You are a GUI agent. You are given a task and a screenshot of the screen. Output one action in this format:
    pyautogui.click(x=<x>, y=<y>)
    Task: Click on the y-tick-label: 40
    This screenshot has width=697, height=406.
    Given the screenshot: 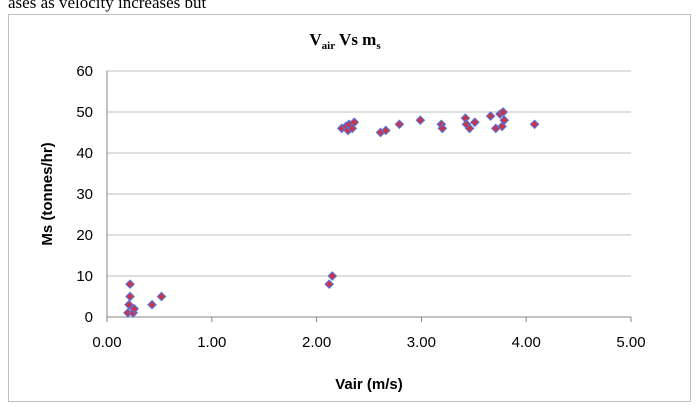 What is the action you would take?
    pyautogui.click(x=84, y=153)
    